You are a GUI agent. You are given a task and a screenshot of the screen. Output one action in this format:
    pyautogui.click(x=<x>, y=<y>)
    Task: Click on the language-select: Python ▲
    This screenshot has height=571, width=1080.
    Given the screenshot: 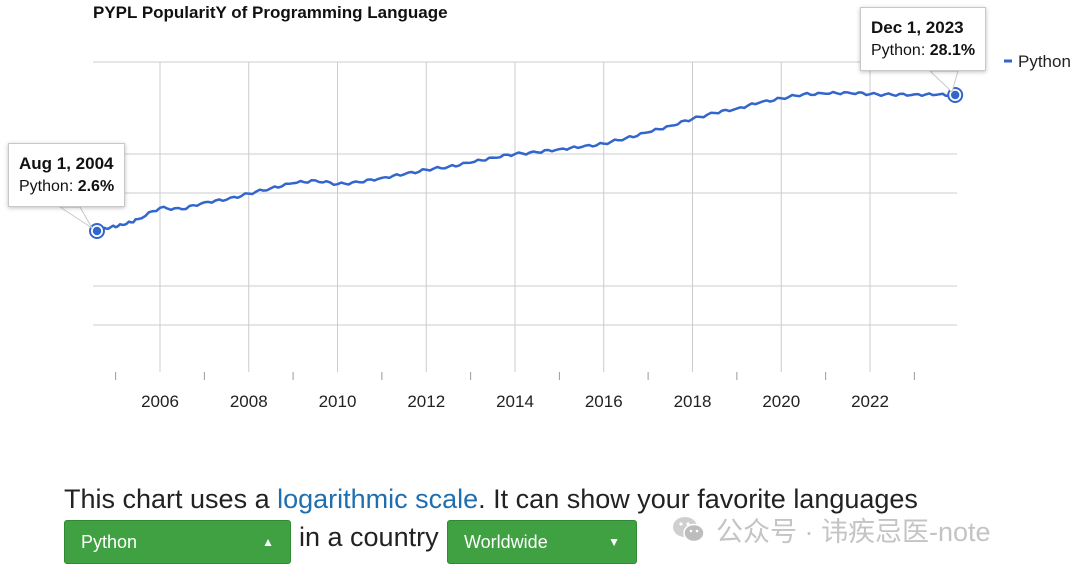 What is the action you would take?
    pyautogui.click(x=177, y=542)
    